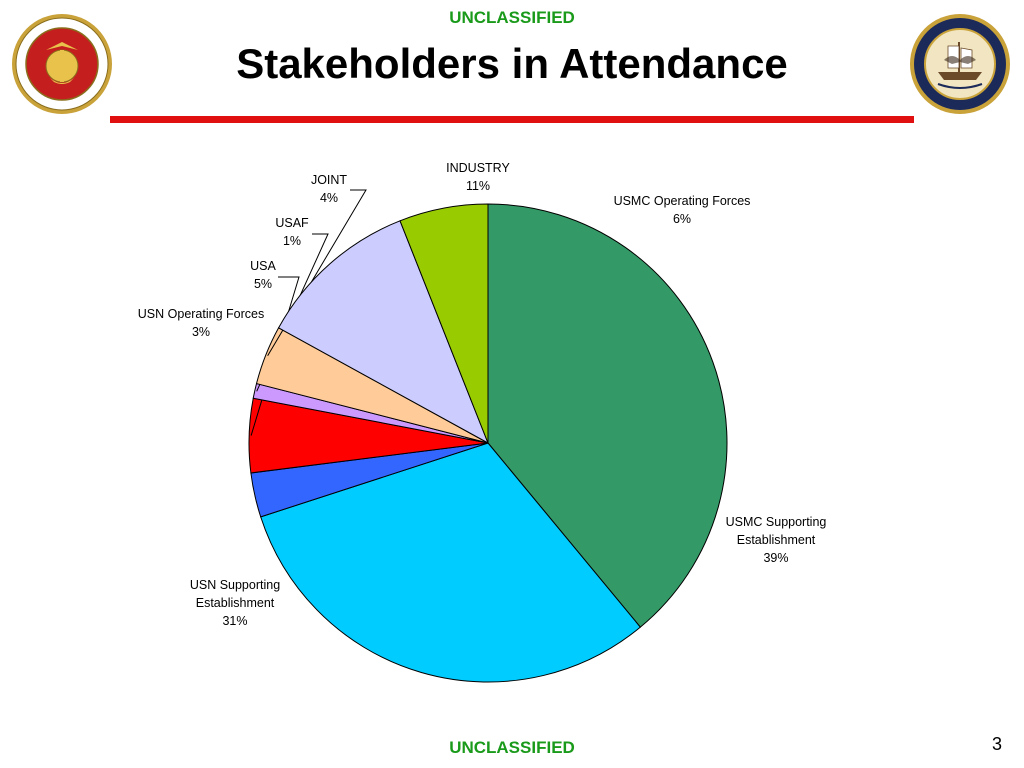 The width and height of the screenshot is (1024, 768). Describe the element at coordinates (451, 562) in the screenshot. I see `pie-slice-usn-supporting-establishment` at that location.